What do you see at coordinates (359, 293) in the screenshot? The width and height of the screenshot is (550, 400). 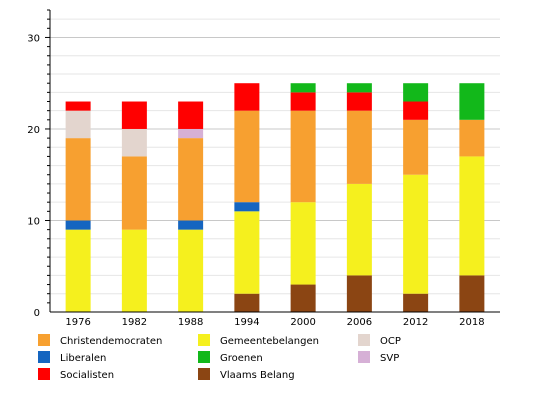 I see `bar-segment-vlaams-belang-2006` at bounding box center [359, 293].